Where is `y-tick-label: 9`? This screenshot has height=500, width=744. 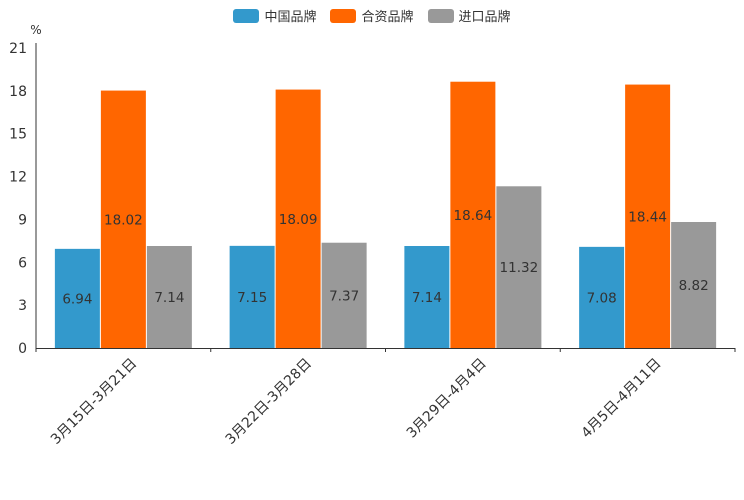 y-tick-label: 9 is located at coordinates (22, 220).